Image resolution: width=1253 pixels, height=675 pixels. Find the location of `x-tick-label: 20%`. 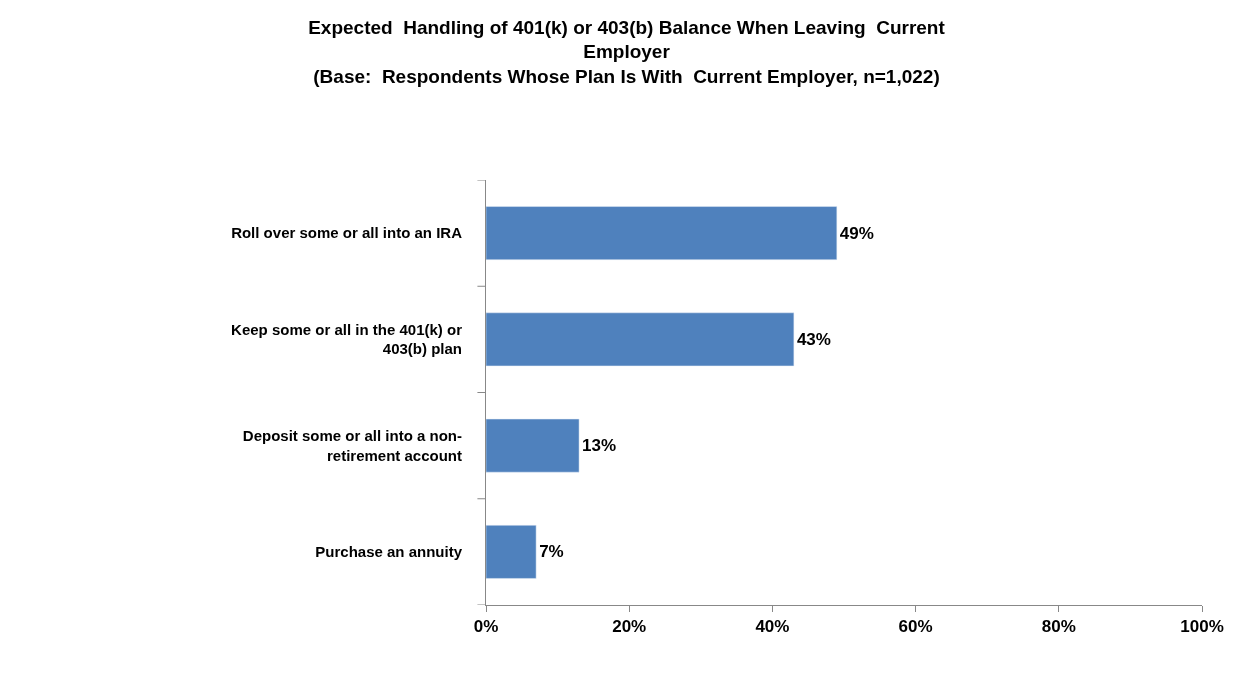

x-tick-label: 20% is located at coordinates (629, 627).